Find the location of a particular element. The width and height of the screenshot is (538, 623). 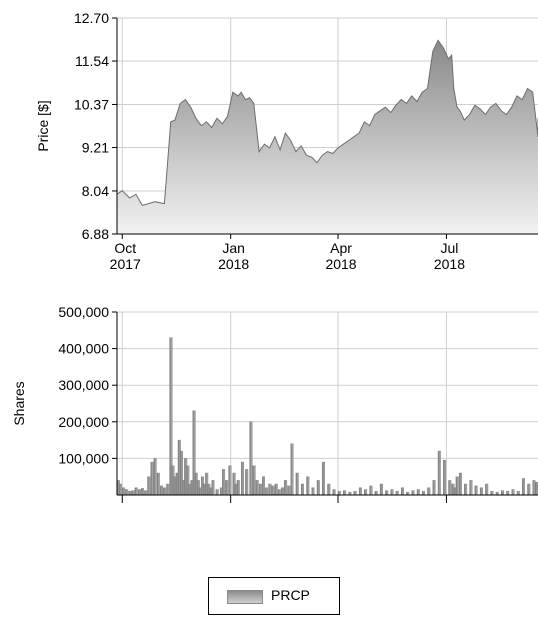

volume-ytick-label: 400,000 is located at coordinates (83, 349).